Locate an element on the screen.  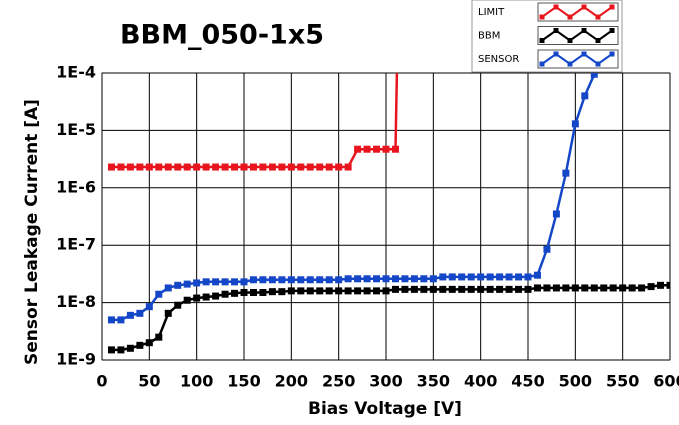
x-tick-label: 300 is located at coordinates (385, 381).